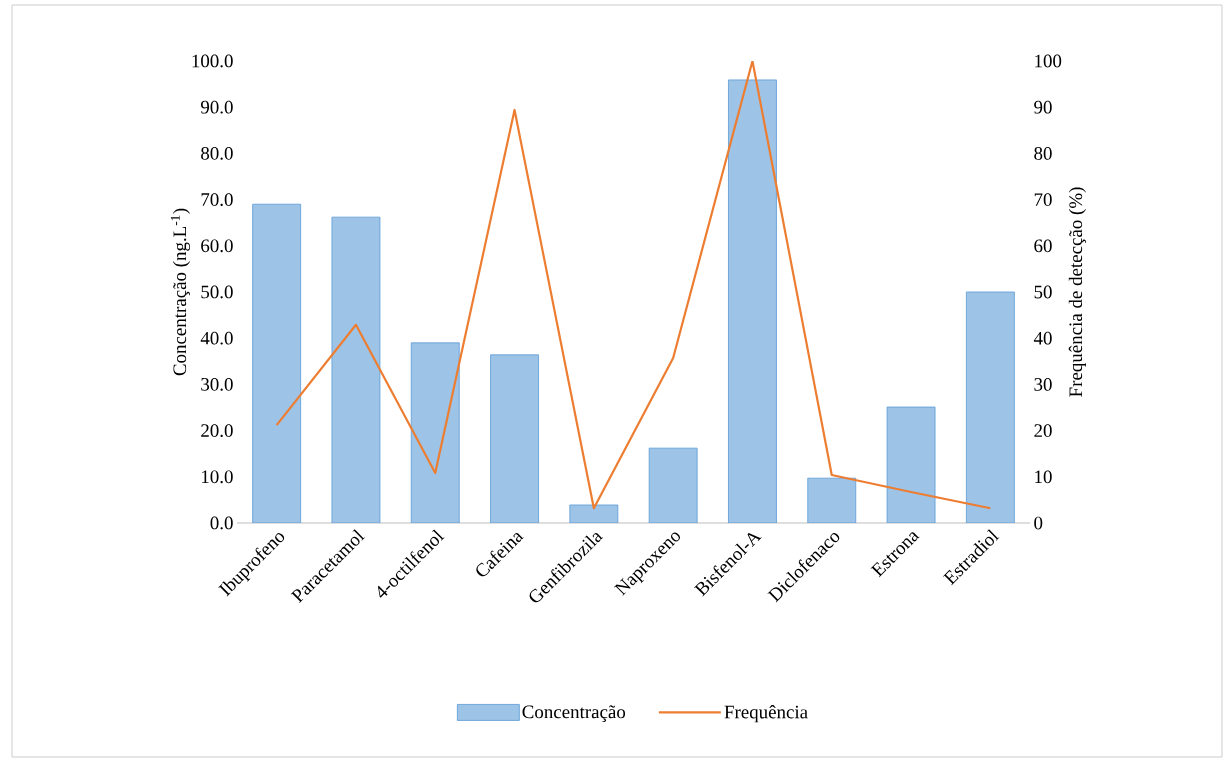  What do you see at coordinates (216, 338) in the screenshot?
I see `y-tick-label: 40.0` at bounding box center [216, 338].